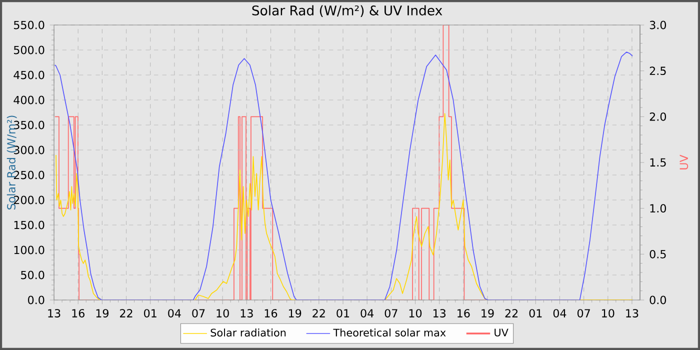 This screenshot has height=350, width=700. What do you see at coordinates (29, 25) in the screenshot?
I see `y-tick-label: 550.0` at bounding box center [29, 25].